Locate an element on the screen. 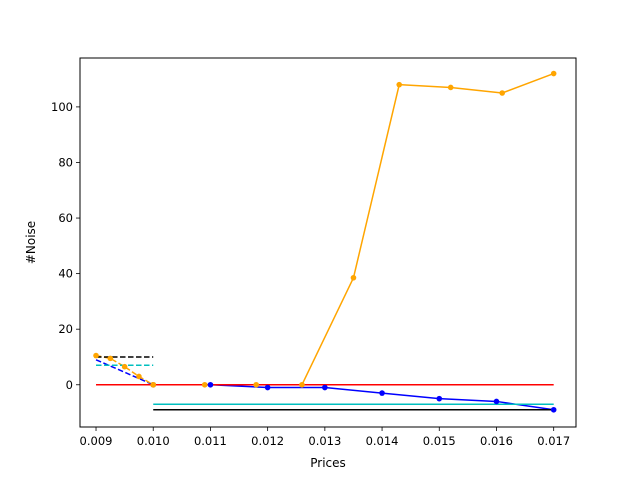  x-tick-label: 0.013 is located at coordinates (324, 441).